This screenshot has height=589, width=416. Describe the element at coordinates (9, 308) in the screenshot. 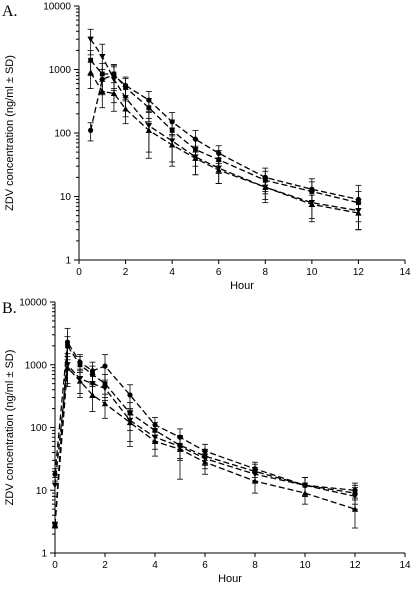

I see `panel-label: B.` at that location.